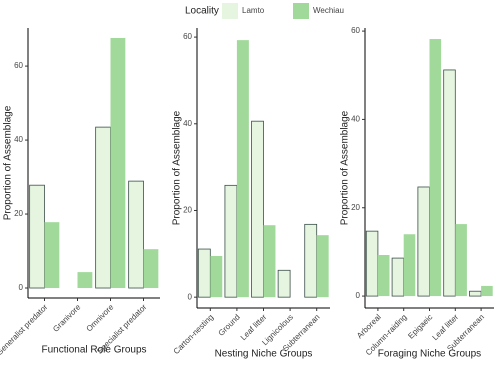  I want to click on x-tick-label: Omnivore, so click(100, 317).